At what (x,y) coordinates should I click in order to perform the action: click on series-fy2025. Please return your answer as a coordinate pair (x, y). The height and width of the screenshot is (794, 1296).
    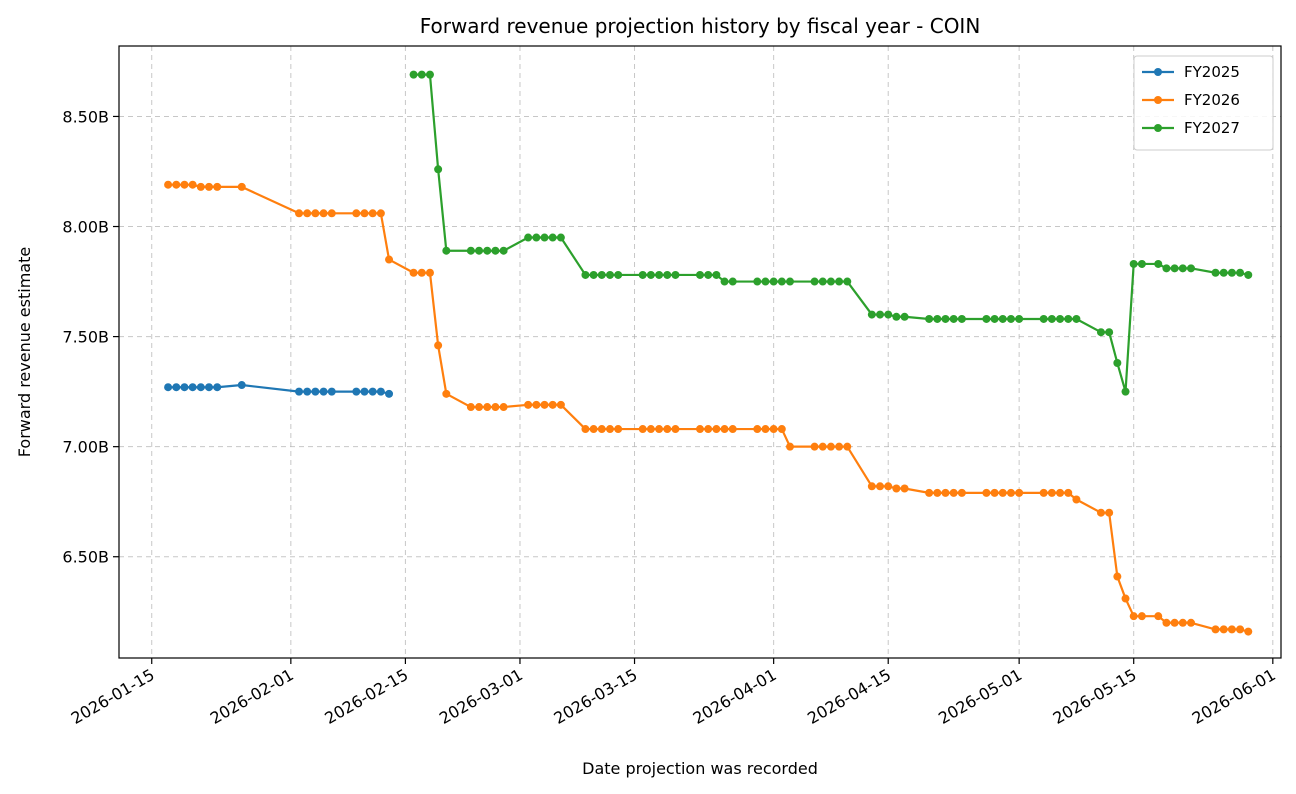
    Looking at the image, I should click on (279, 389).